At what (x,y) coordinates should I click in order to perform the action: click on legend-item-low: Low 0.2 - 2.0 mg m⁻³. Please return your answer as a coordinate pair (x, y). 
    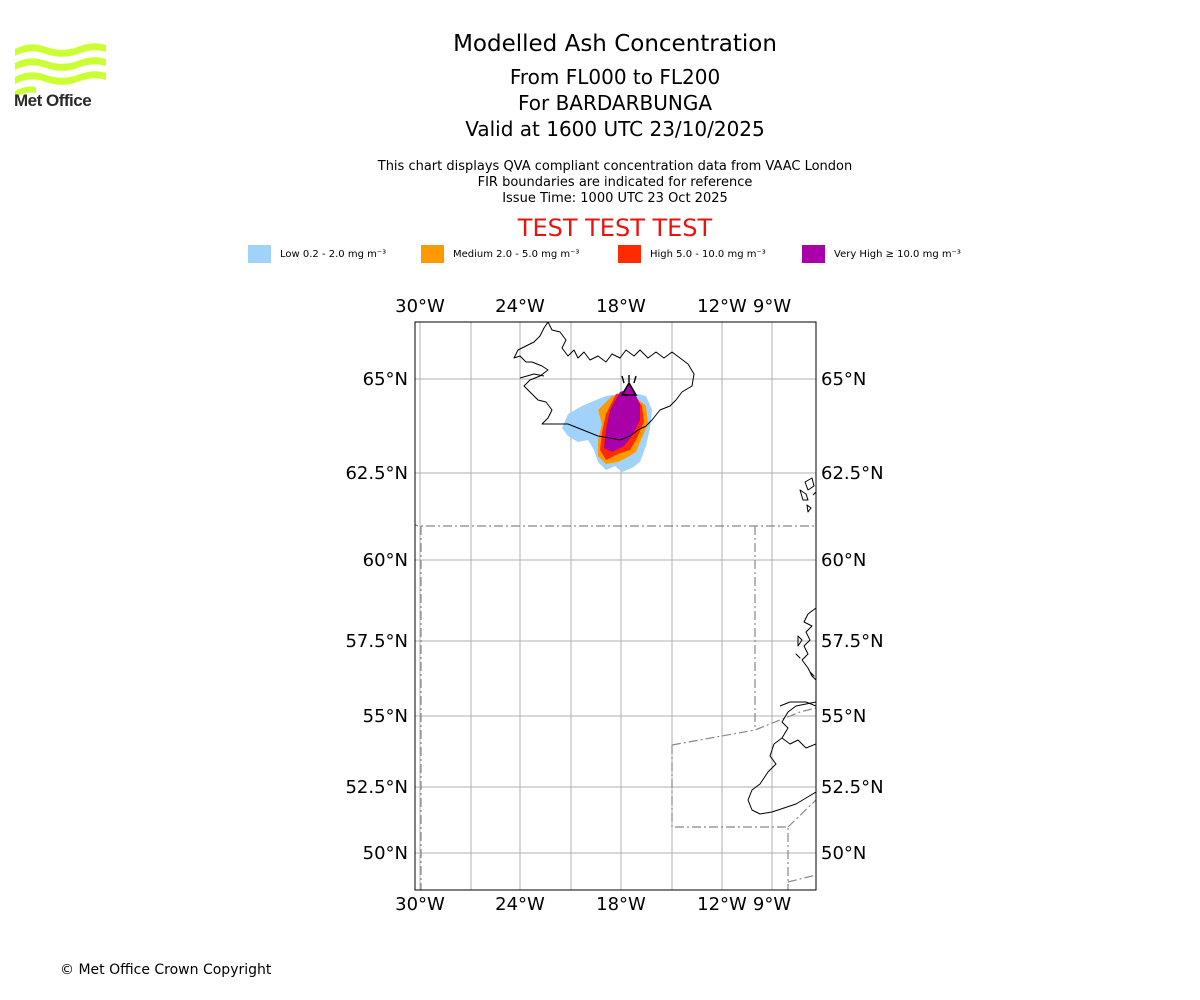
    Looking at the image, I should click on (317, 254).